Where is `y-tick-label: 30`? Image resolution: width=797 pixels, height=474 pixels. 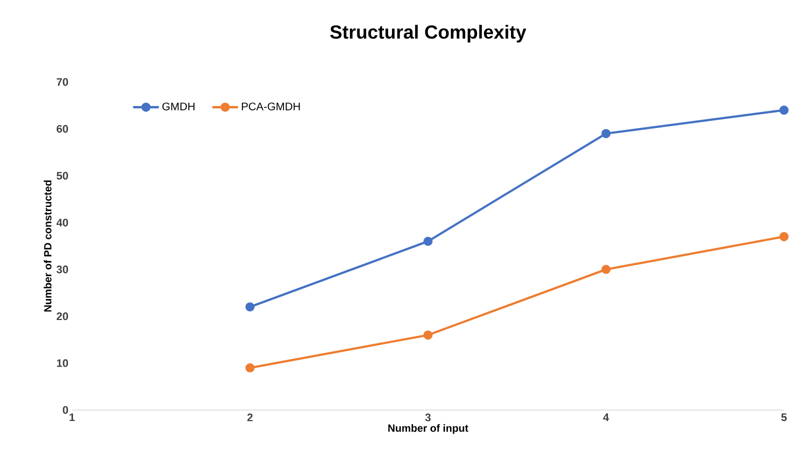
y-tick-label: 30 is located at coordinates (62, 270).